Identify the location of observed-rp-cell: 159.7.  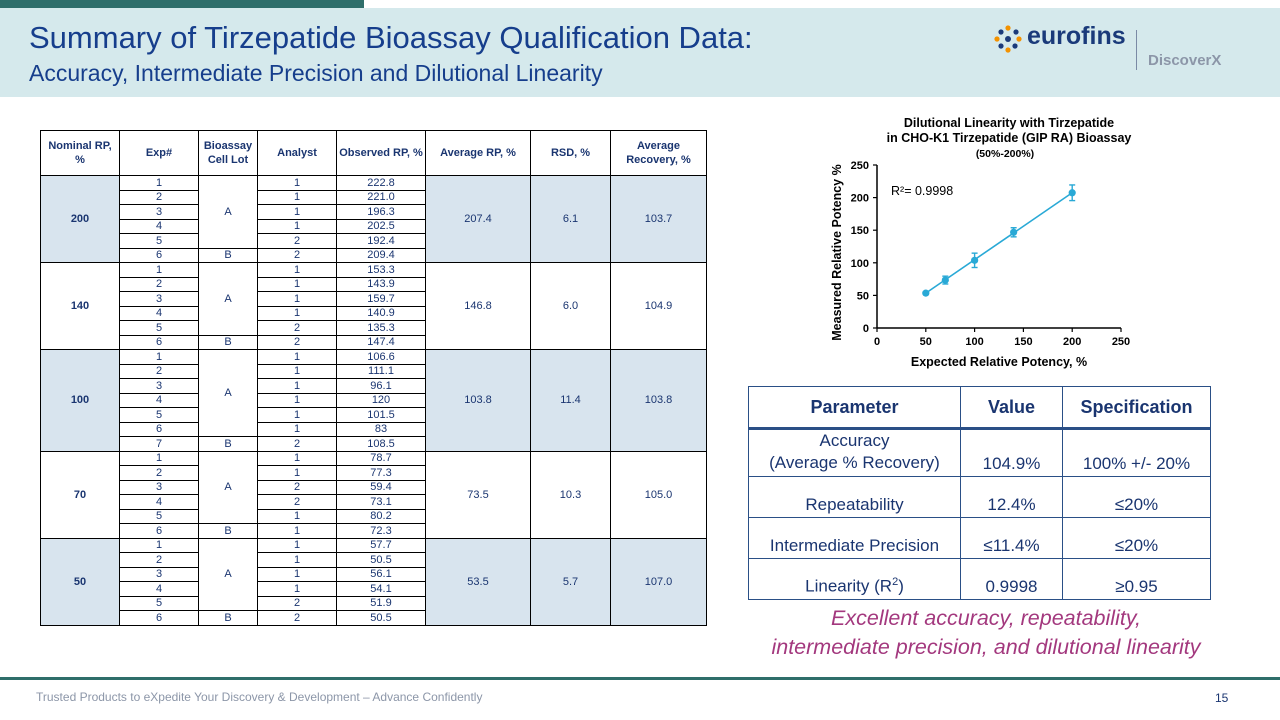
(381, 299).